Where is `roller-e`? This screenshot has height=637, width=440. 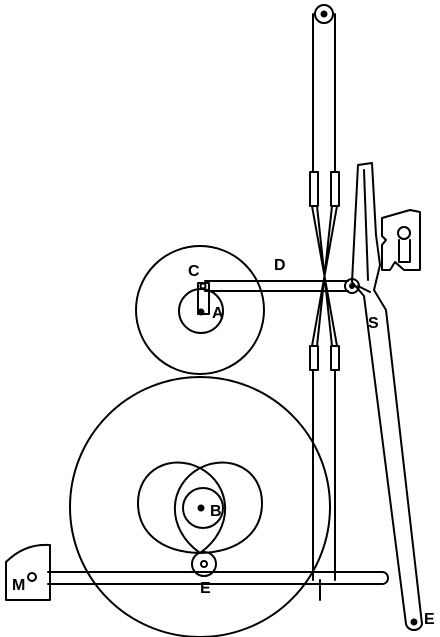
roller-e is located at coordinates (204, 564).